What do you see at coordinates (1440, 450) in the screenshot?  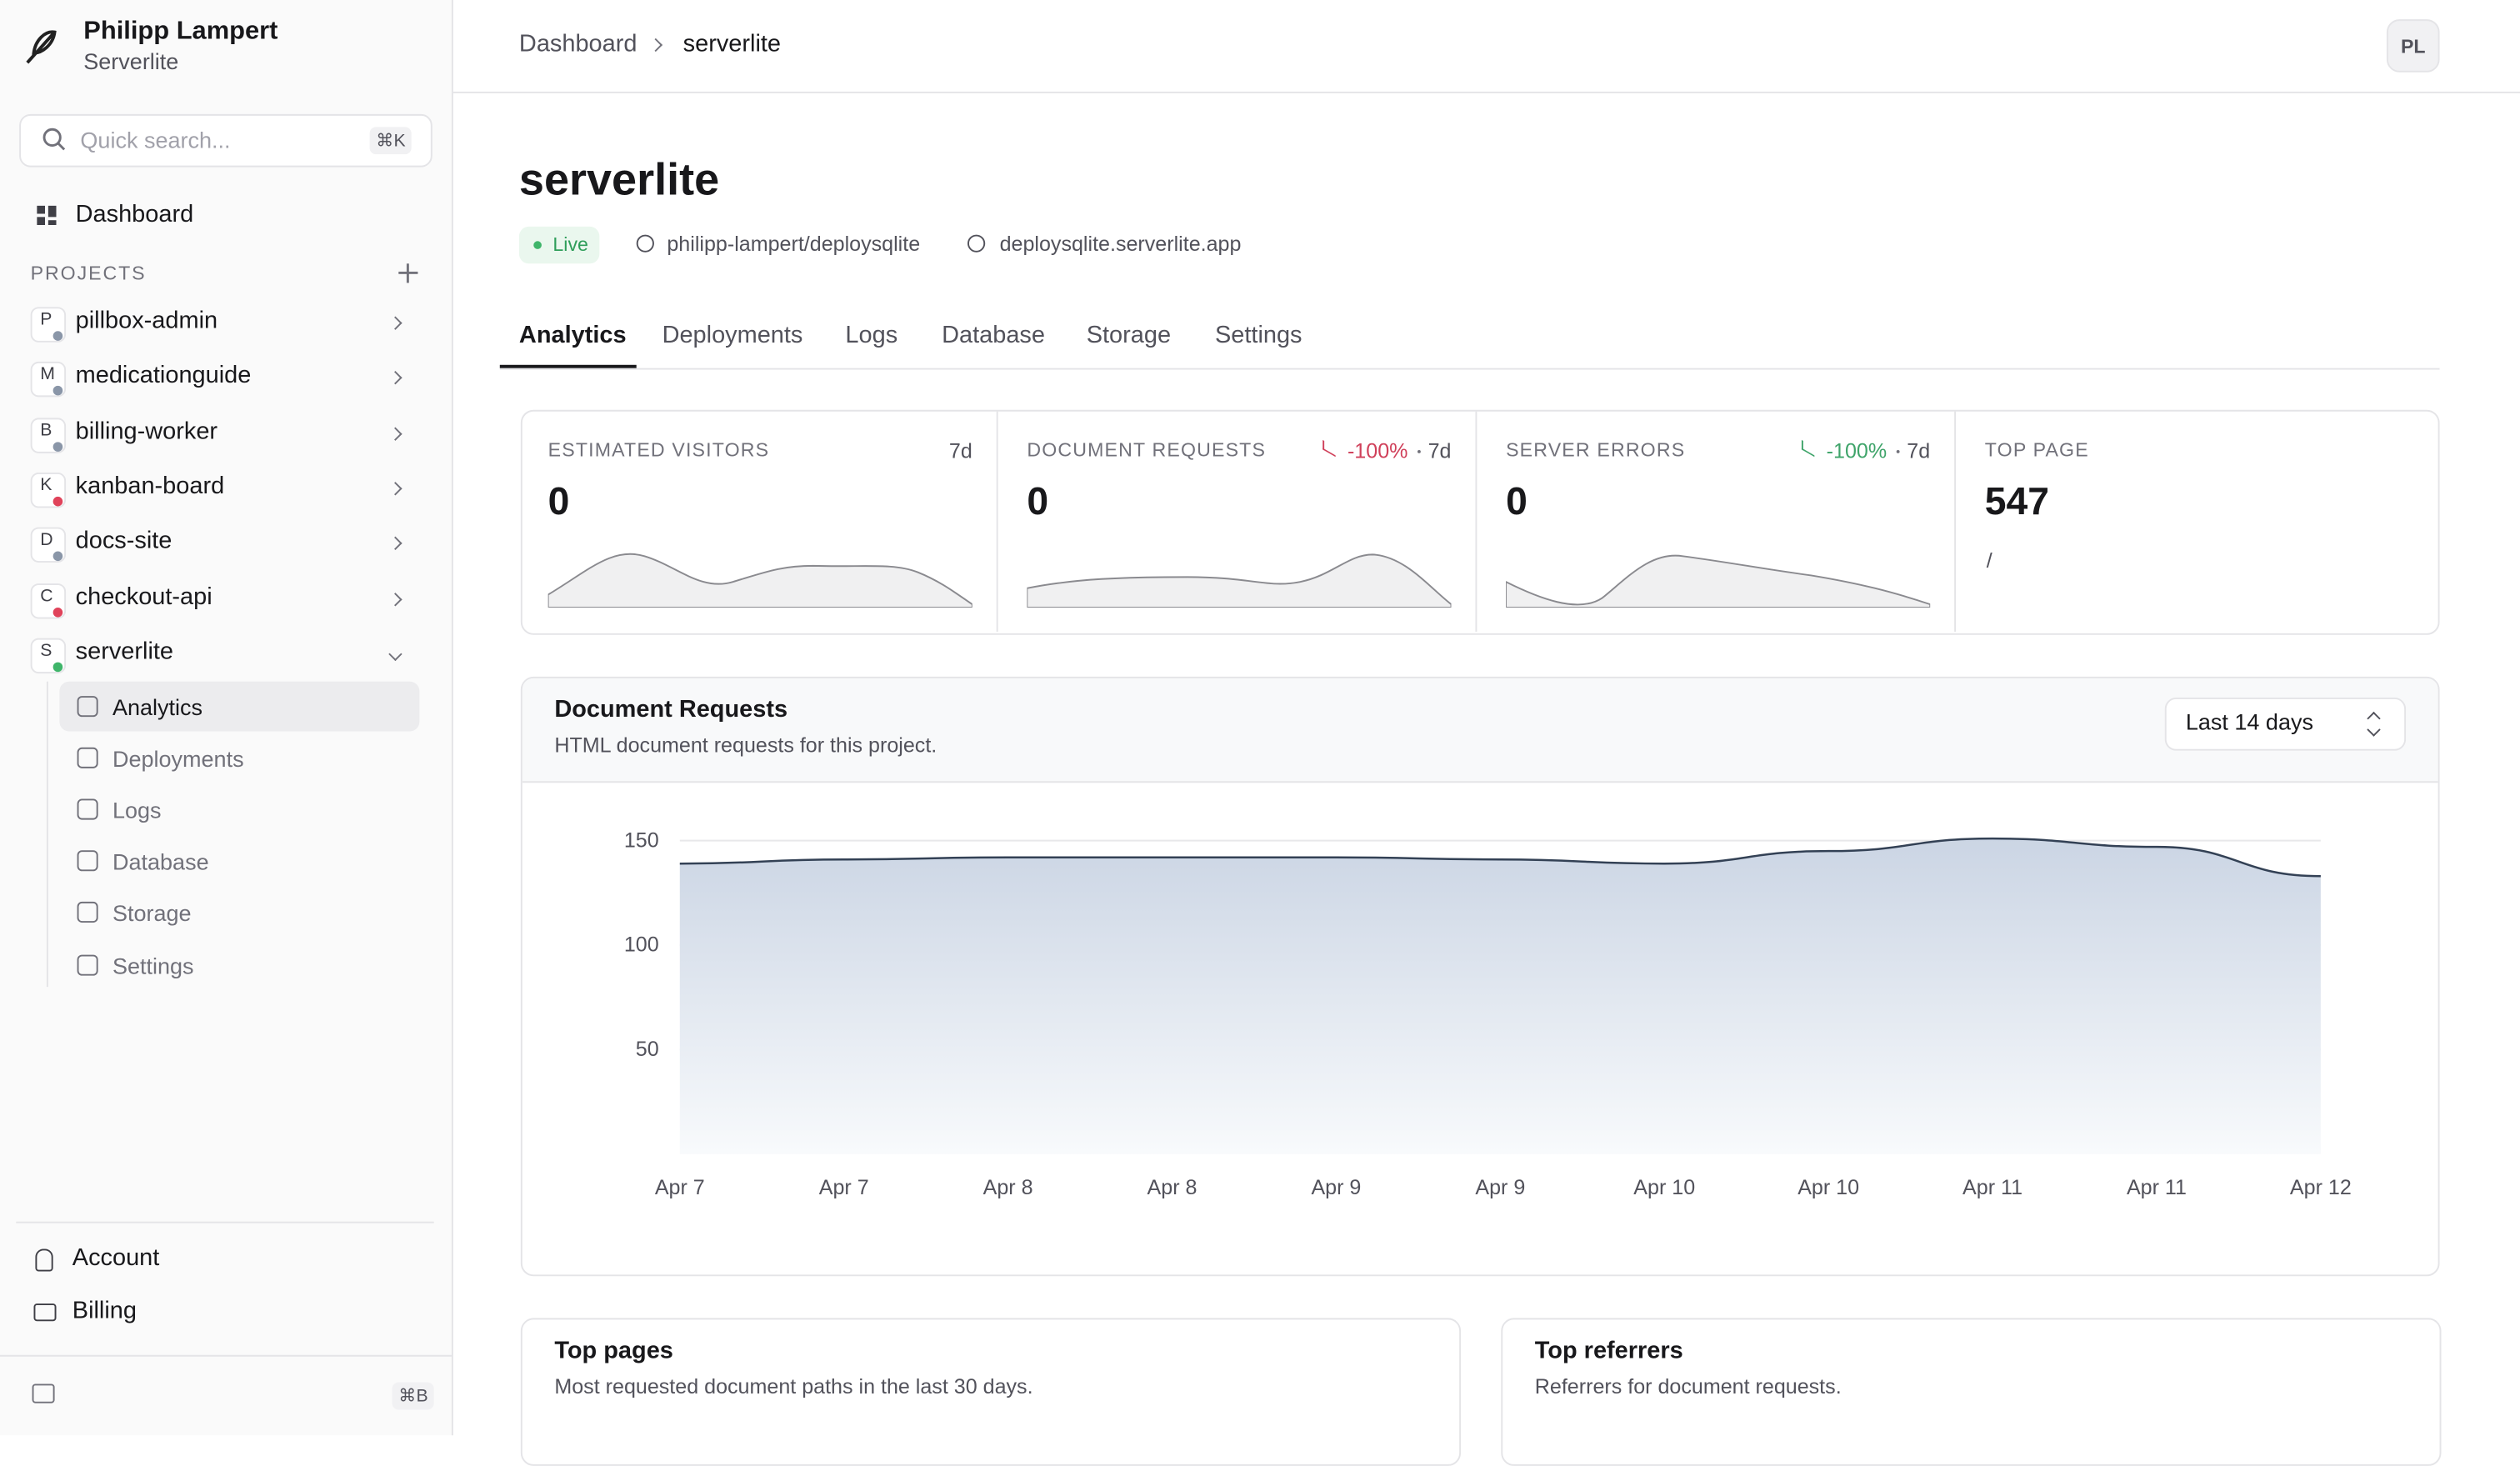 I see `stat-period: 7d` at bounding box center [1440, 450].